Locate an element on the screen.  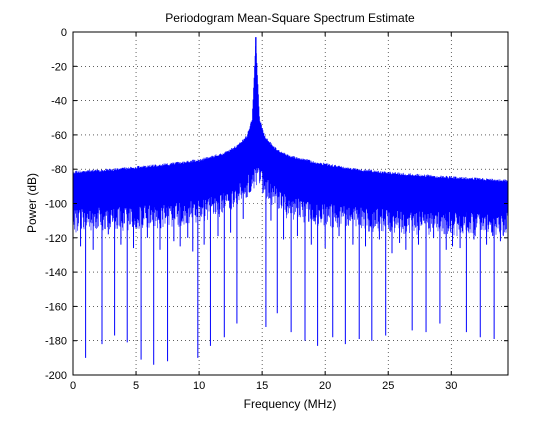
x-axis-label: Frequency (MHz) is located at coordinates (290, 404).